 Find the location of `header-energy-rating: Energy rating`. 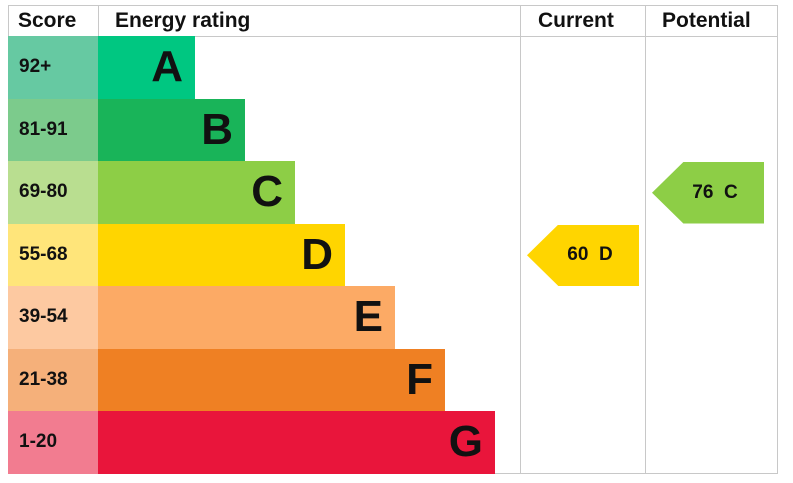

header-energy-rating: Energy rating is located at coordinates (183, 20).